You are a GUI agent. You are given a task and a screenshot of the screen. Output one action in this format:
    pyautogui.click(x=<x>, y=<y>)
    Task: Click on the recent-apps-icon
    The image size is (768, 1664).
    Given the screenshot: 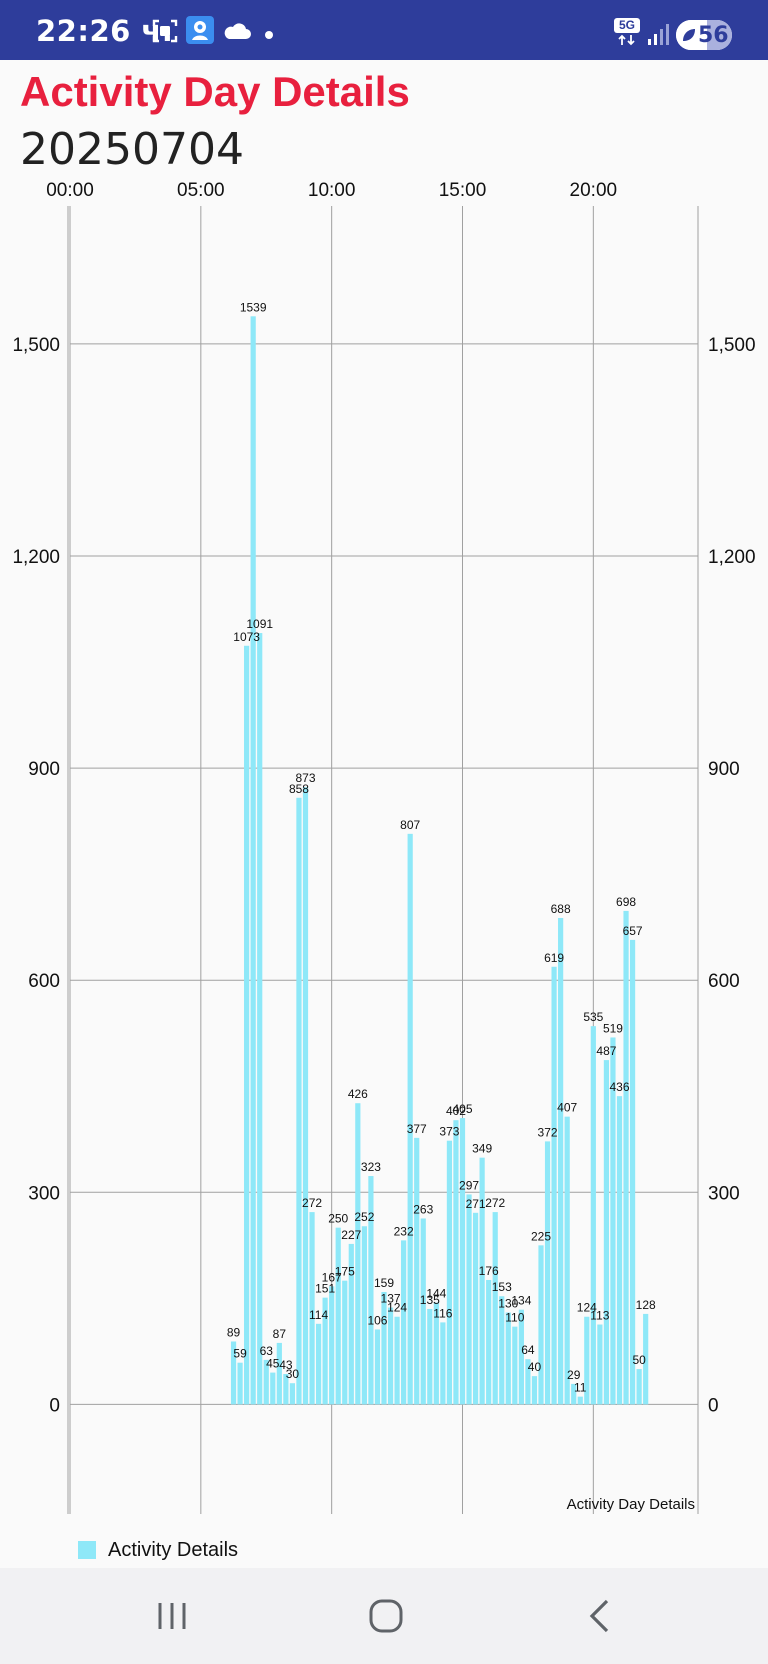 What is the action you would take?
    pyautogui.click(x=172, y=1616)
    